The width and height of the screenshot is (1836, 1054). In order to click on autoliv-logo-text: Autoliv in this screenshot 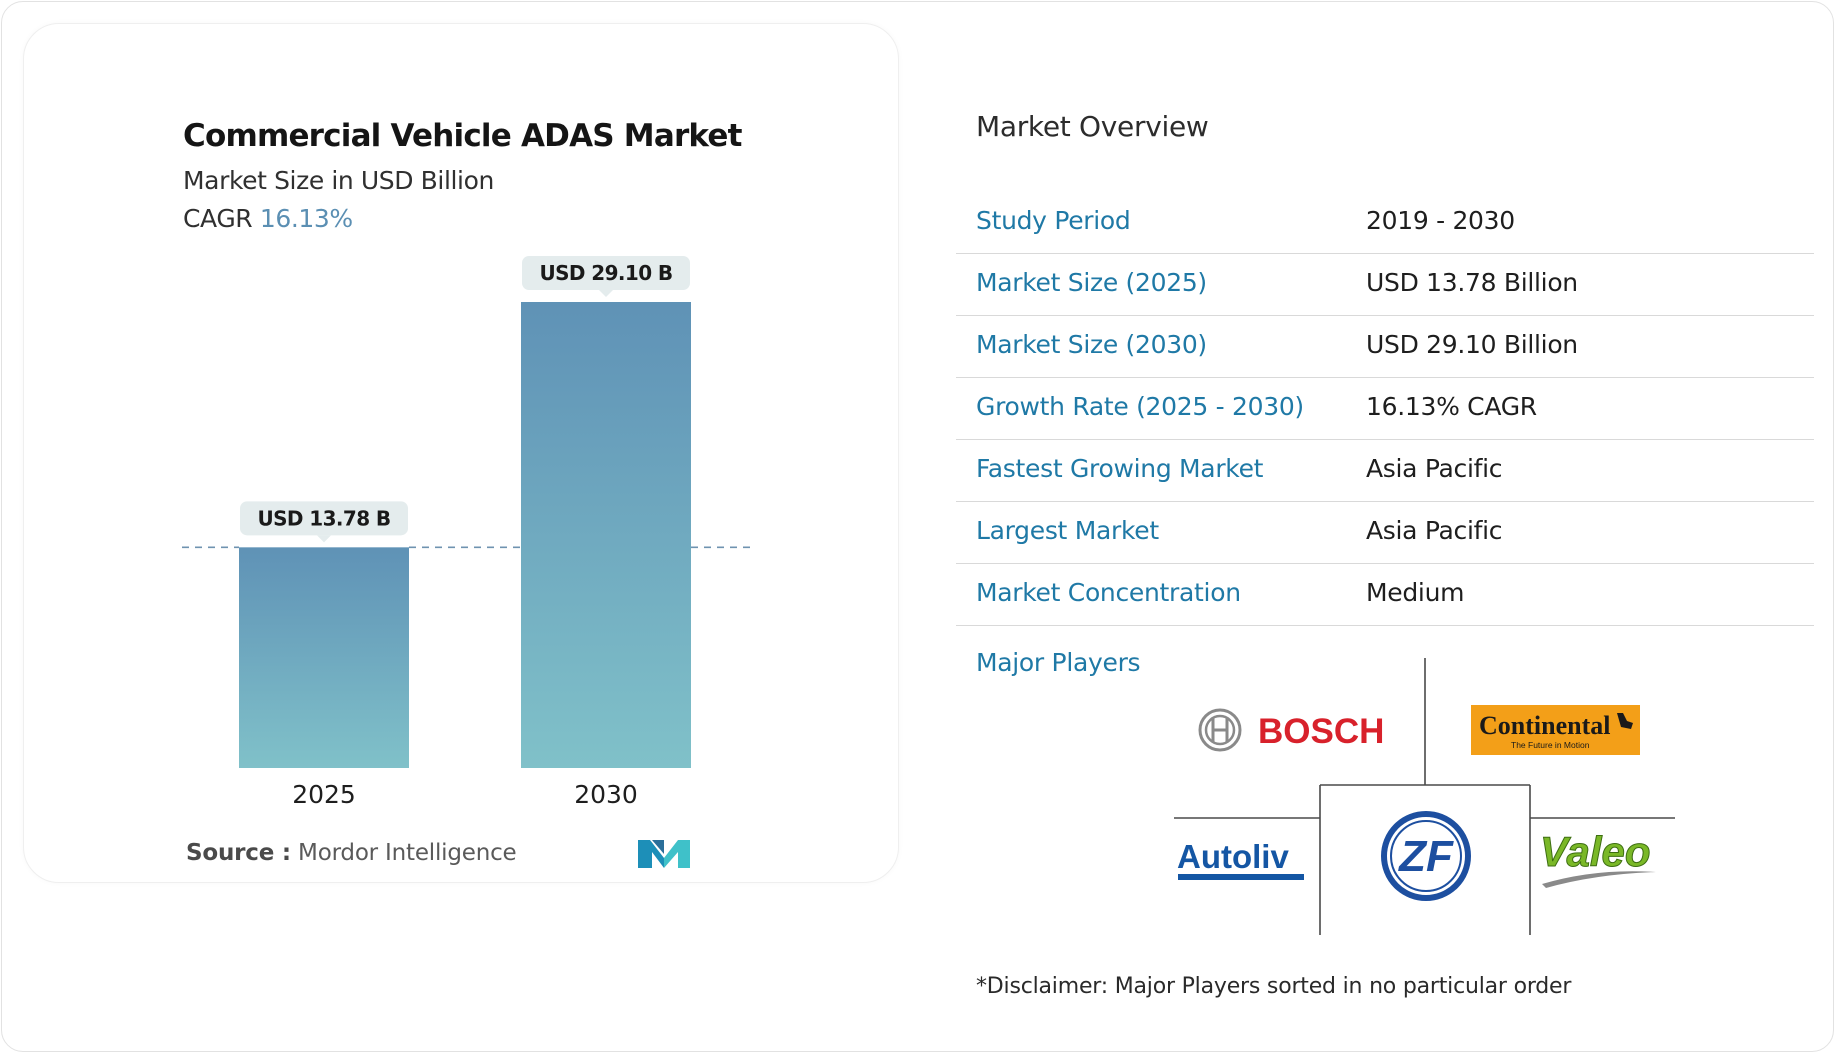, I will do `click(1233, 856)`.